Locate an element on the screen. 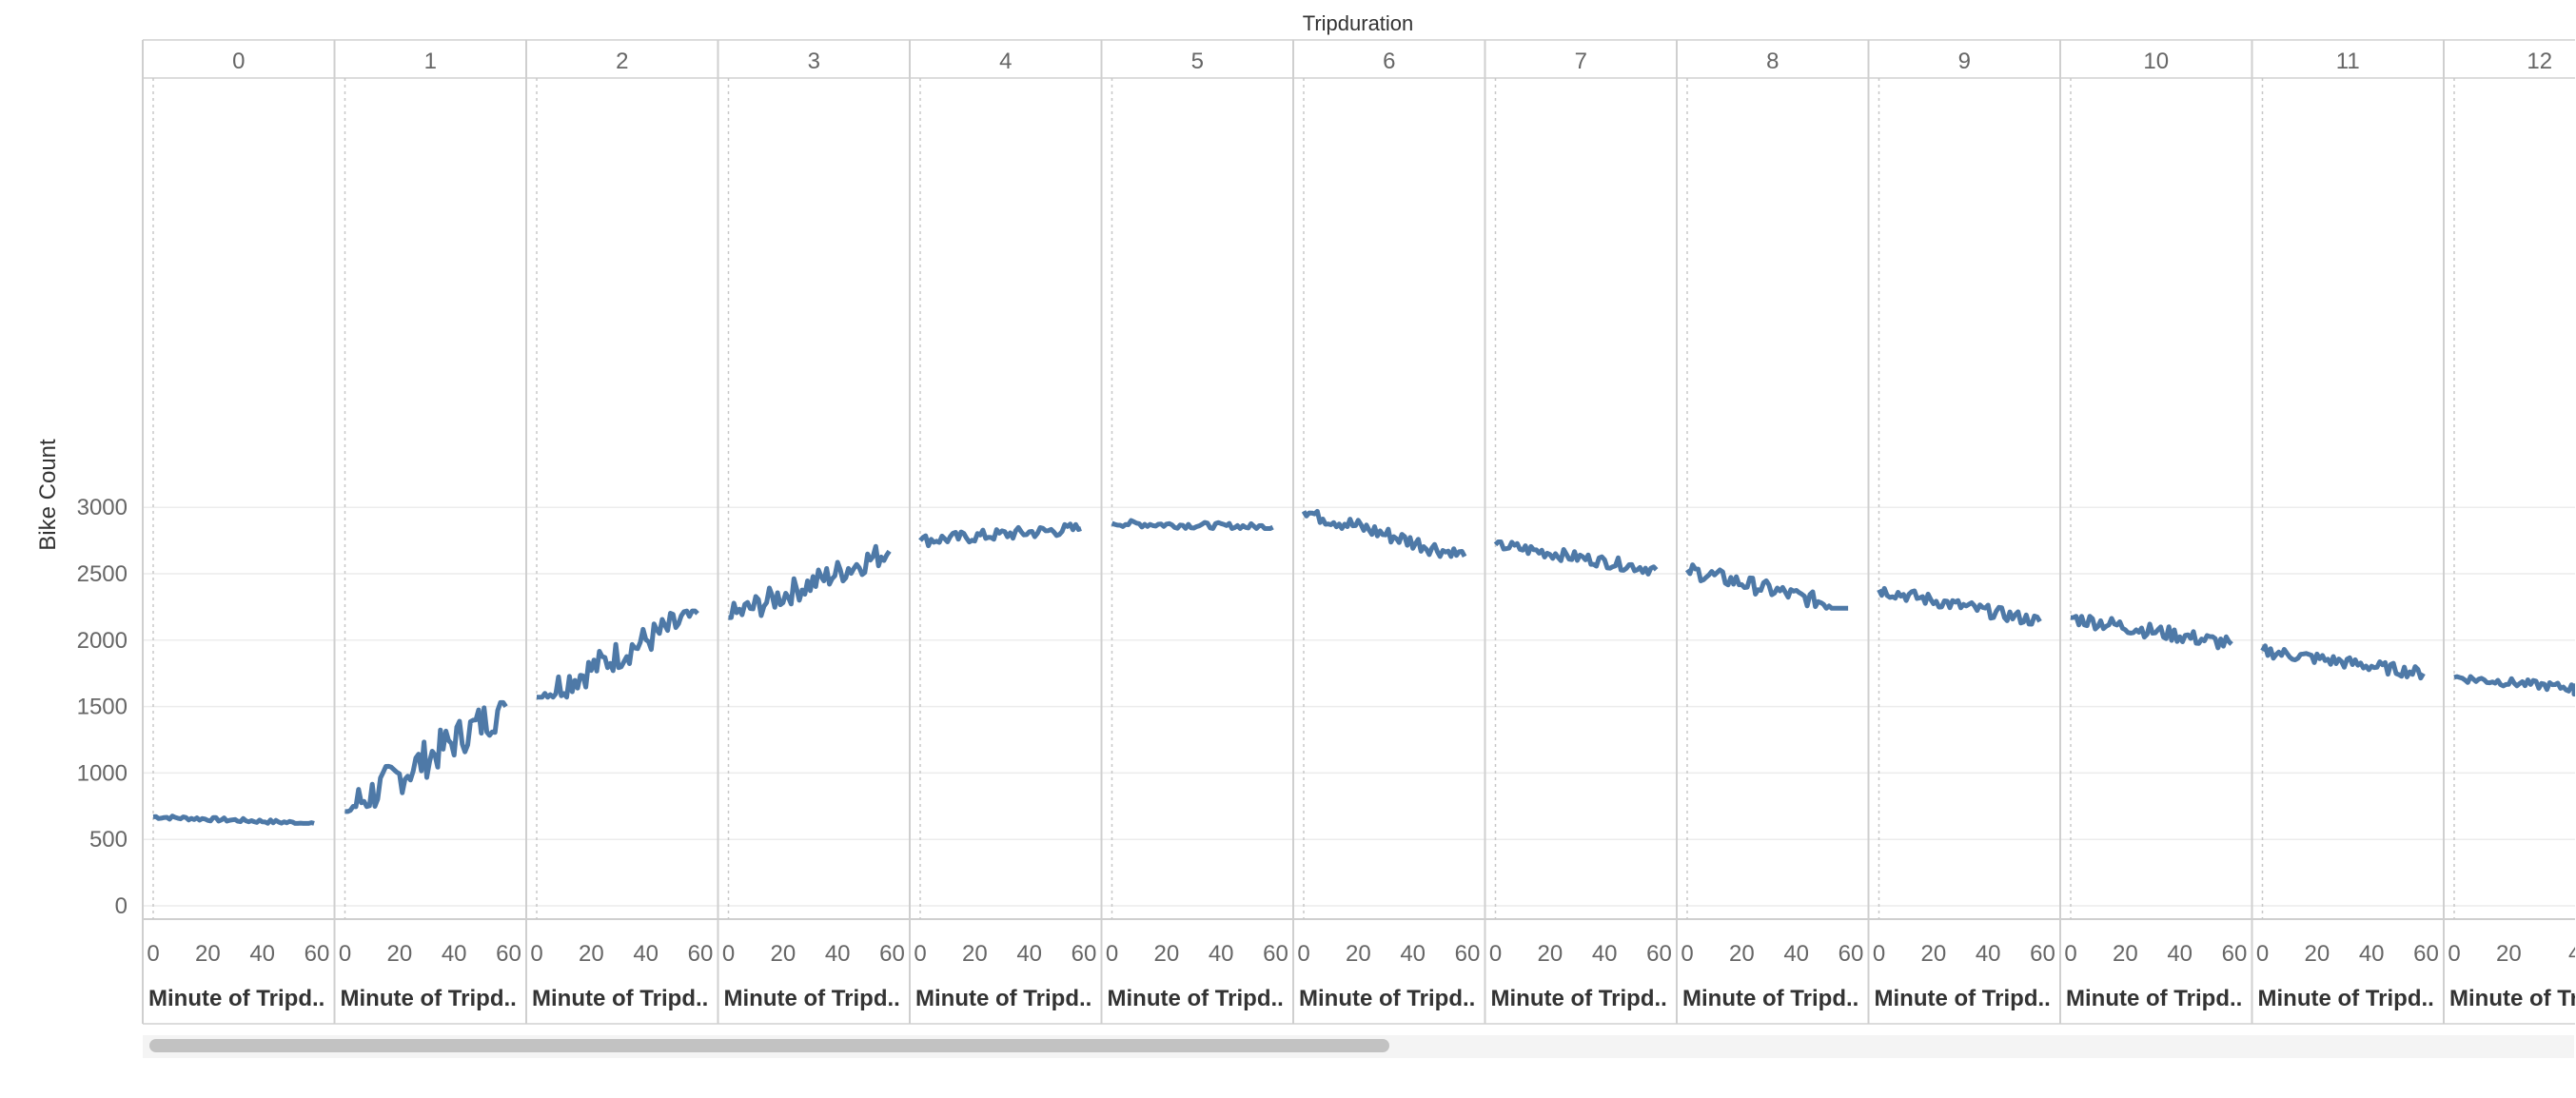 Image resolution: width=2576 pixels, height=1098 pixels. y-tick-label: 2000 is located at coordinates (102, 641).